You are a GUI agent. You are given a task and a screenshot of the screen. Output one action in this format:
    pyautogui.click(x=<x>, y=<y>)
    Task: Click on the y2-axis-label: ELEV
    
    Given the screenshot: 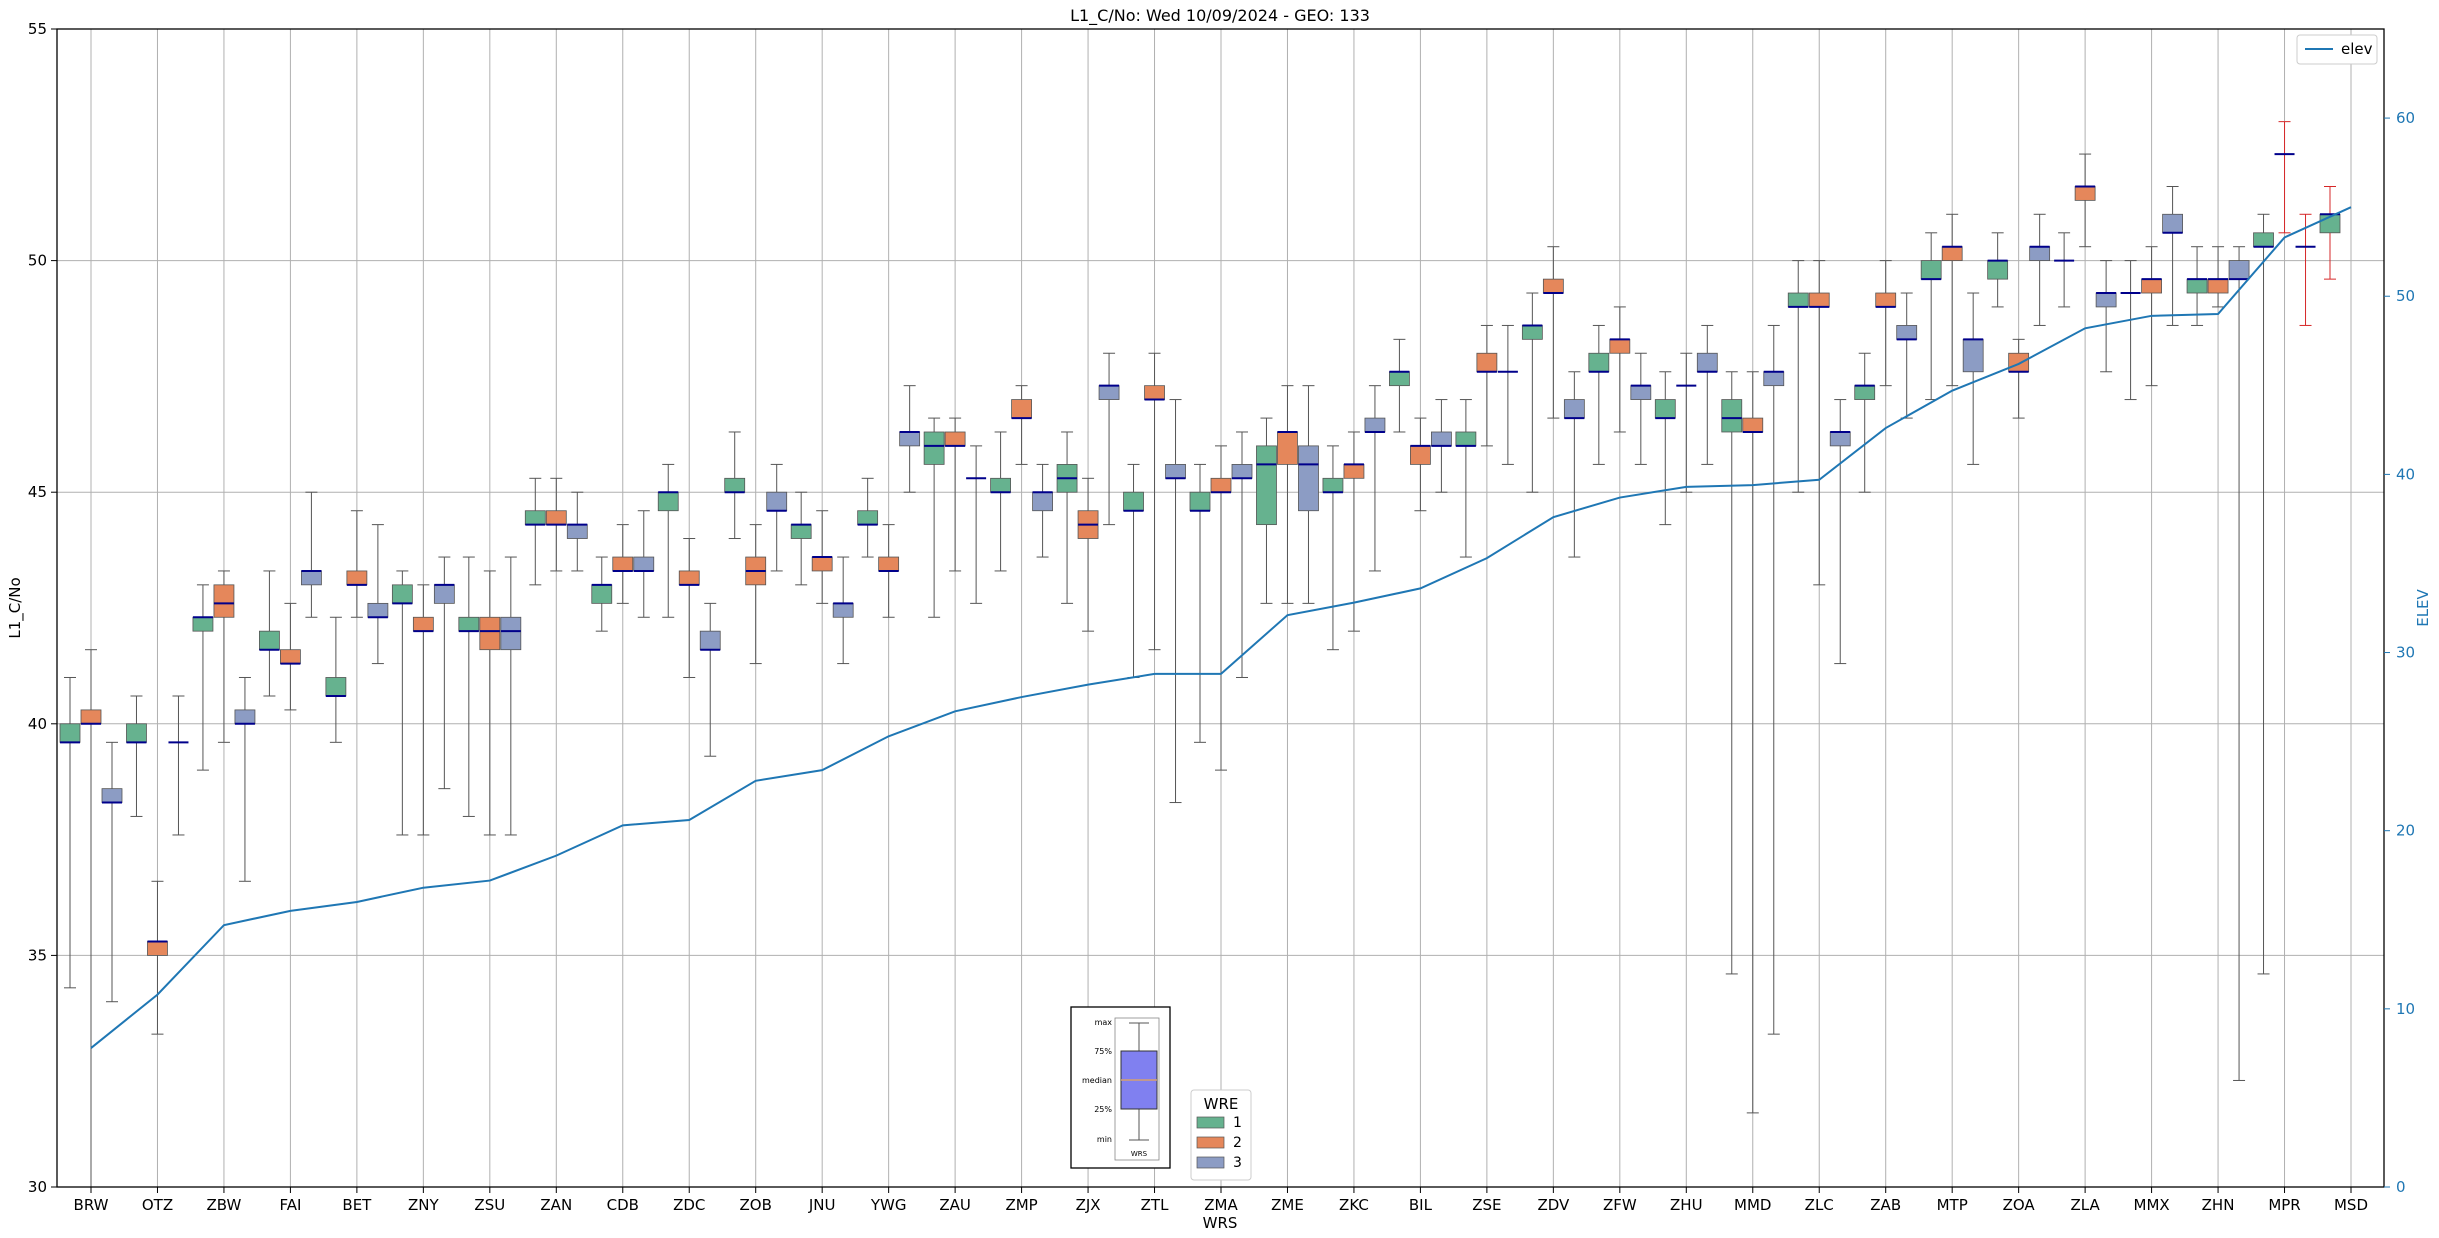 What is the action you would take?
    pyautogui.click(x=2423, y=607)
    